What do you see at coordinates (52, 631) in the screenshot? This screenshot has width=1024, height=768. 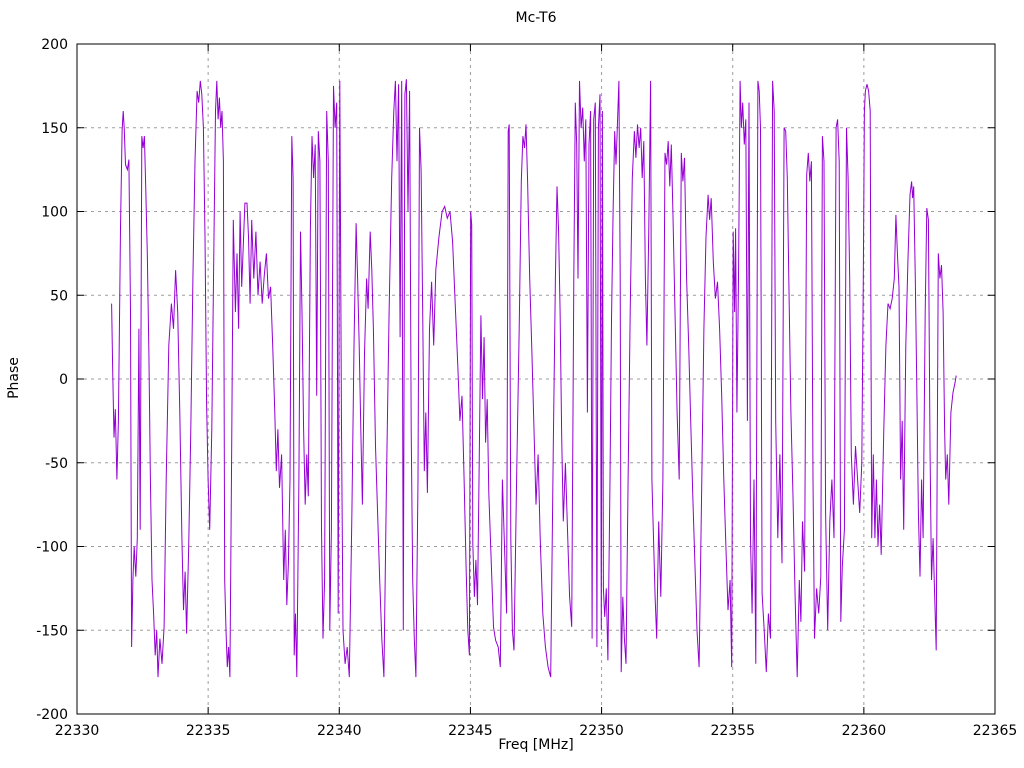 I see `y-tick-label: -150` at bounding box center [52, 631].